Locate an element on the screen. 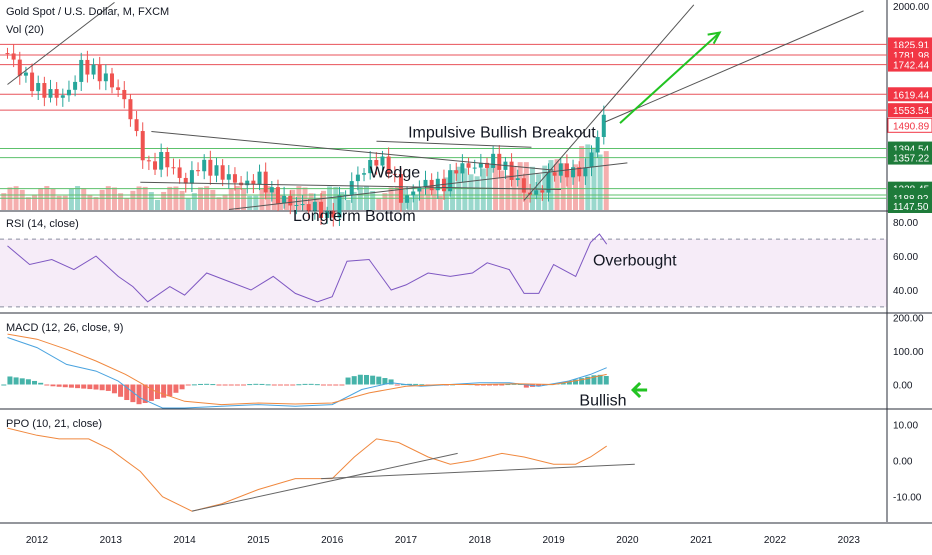  macd-panel-label: MACD (12, 26, close, 9) is located at coordinates (64, 328).